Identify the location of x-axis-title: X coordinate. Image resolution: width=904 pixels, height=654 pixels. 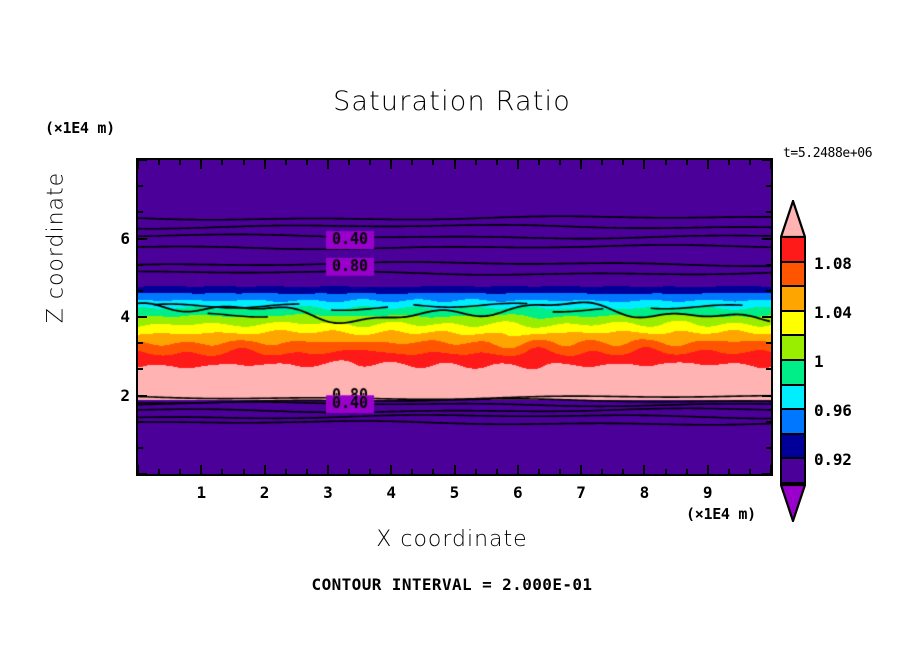
(452, 539).